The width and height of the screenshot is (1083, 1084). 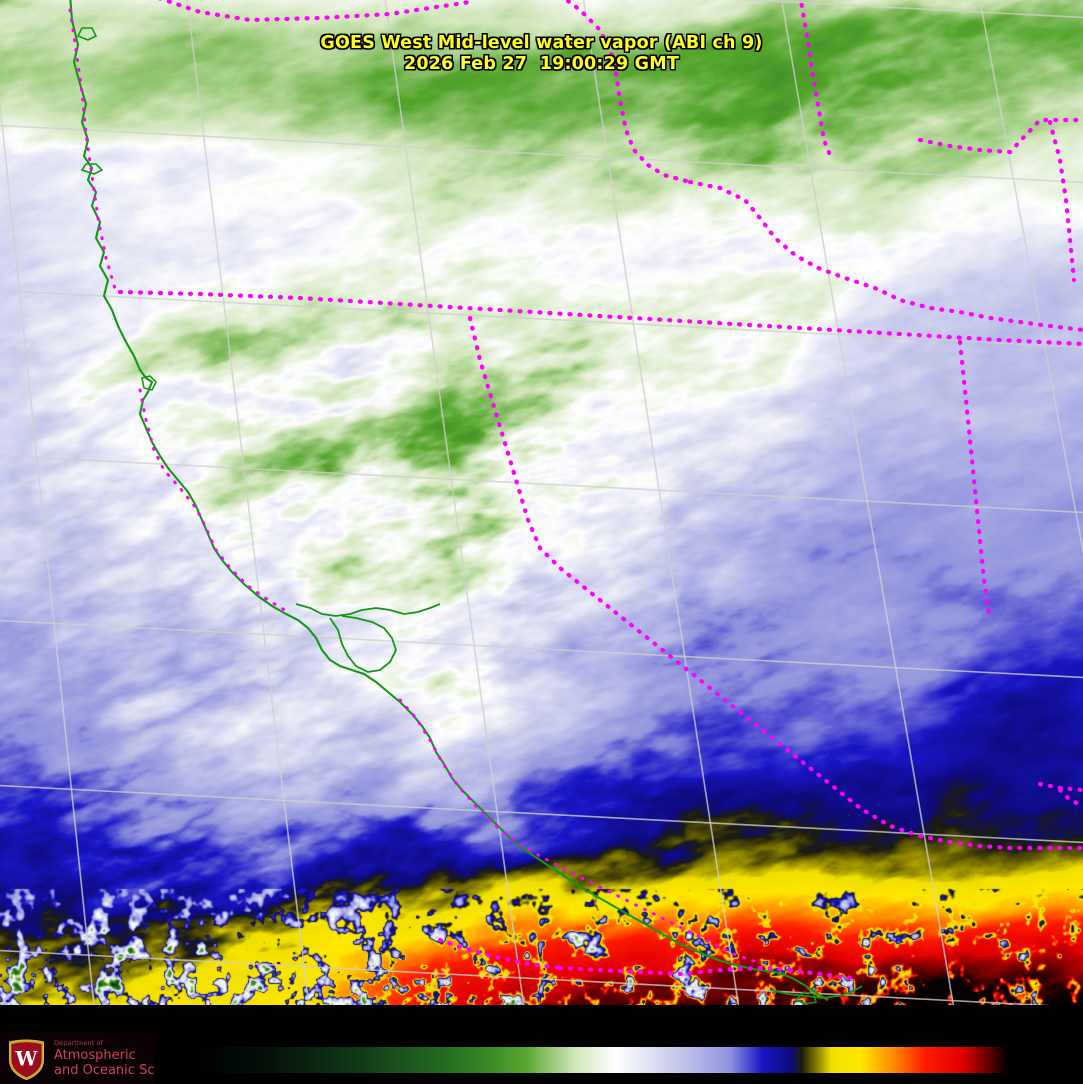 I want to click on colorbar-gradient-bar, so click(x=599, y=1060).